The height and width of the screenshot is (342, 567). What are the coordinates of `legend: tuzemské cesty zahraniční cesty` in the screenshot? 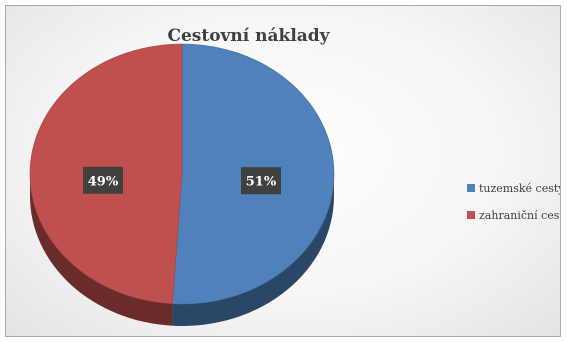 It's located at (514, 207).